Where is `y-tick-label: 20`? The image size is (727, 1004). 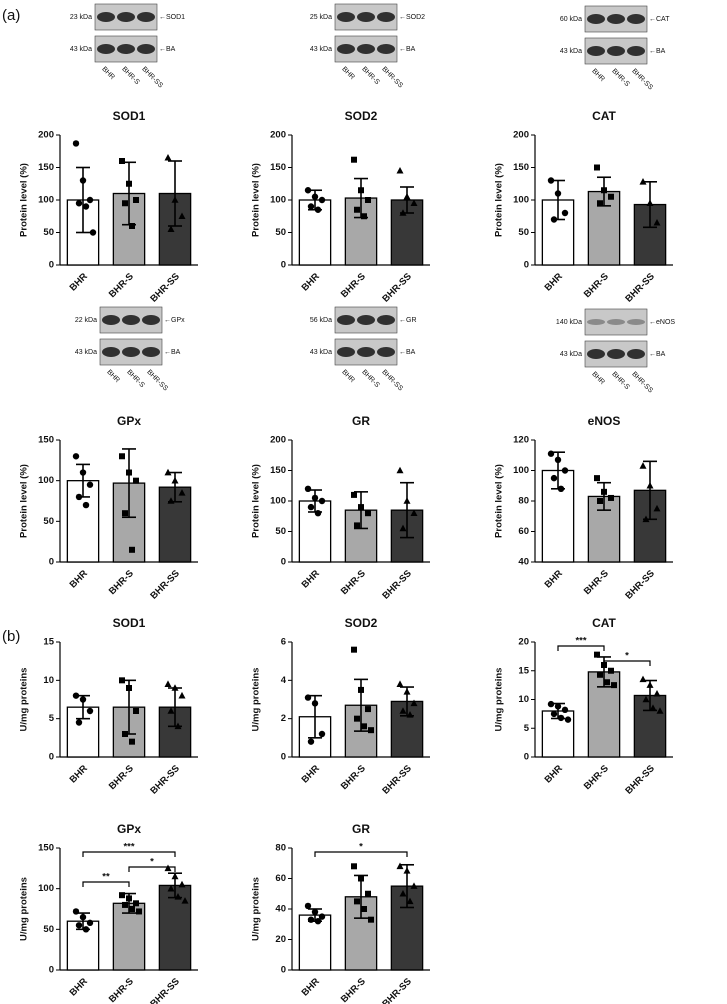 y-tick-label: 20 is located at coordinates (523, 642).